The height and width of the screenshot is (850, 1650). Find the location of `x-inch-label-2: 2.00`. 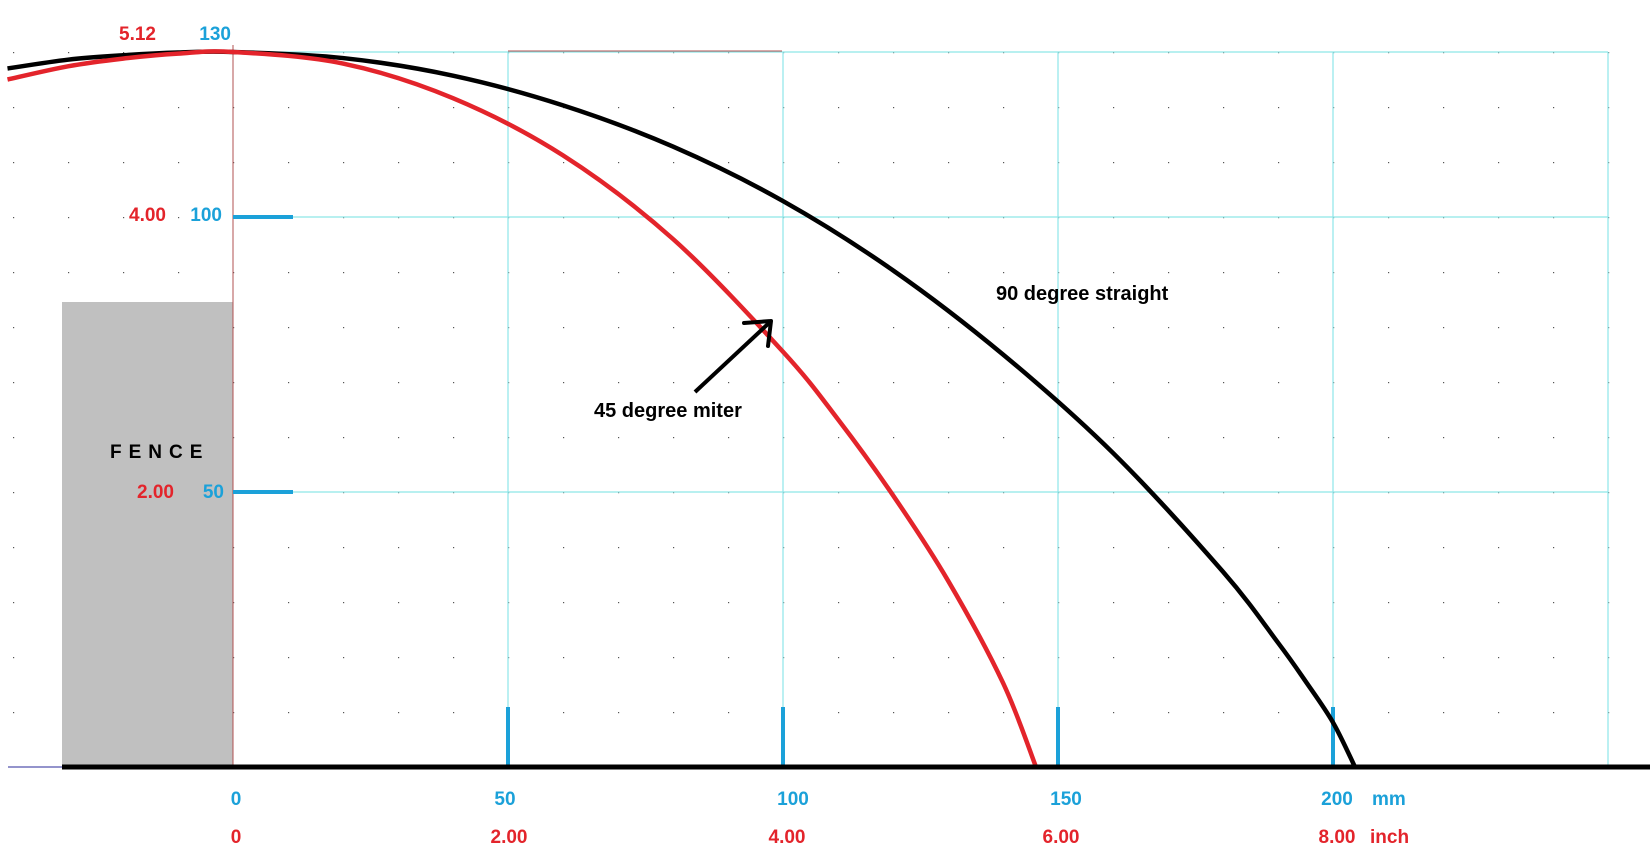

x-inch-label-2: 2.00 is located at coordinates (509, 837).